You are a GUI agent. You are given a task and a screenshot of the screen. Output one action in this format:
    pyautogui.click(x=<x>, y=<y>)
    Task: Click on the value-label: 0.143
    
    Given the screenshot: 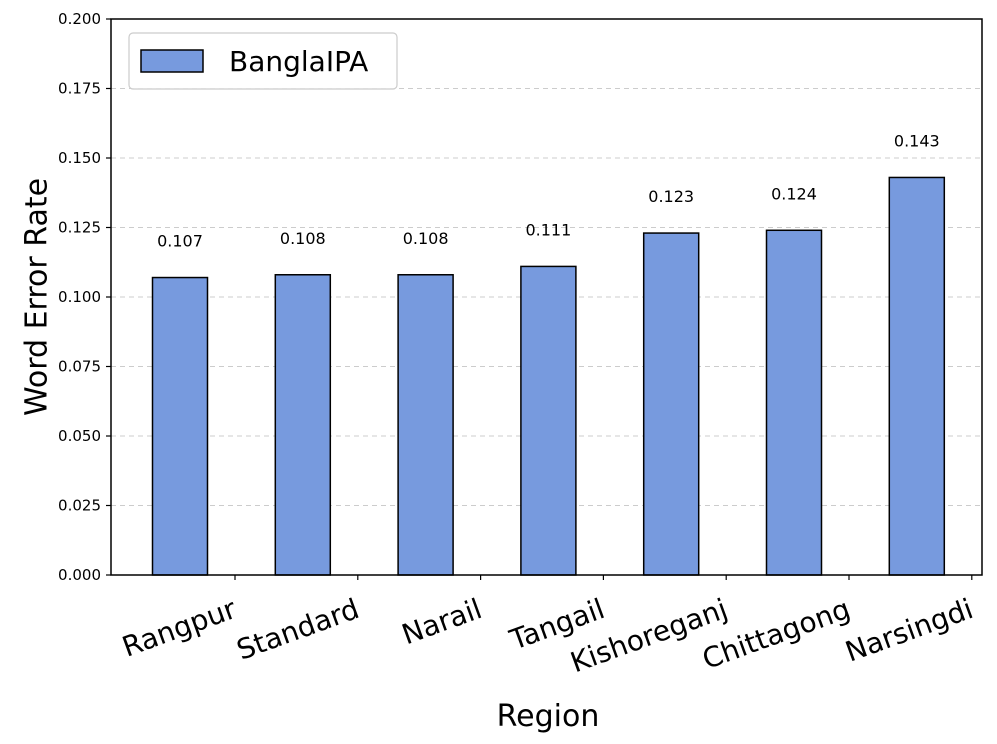 What is the action you would take?
    pyautogui.click(x=917, y=140)
    